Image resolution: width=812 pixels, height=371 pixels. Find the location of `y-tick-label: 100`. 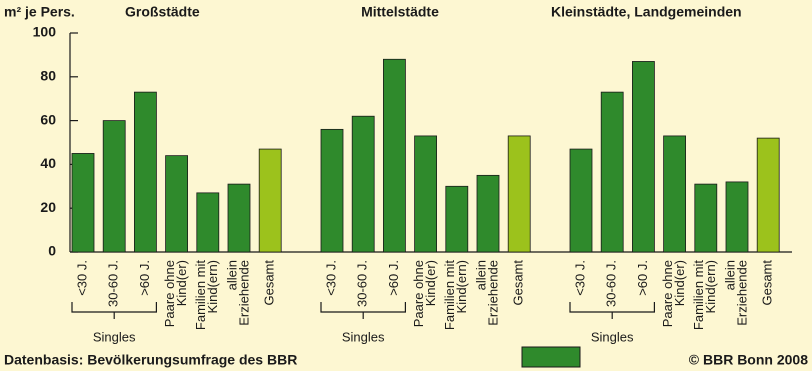

y-tick-label: 100 is located at coordinates (45, 32).